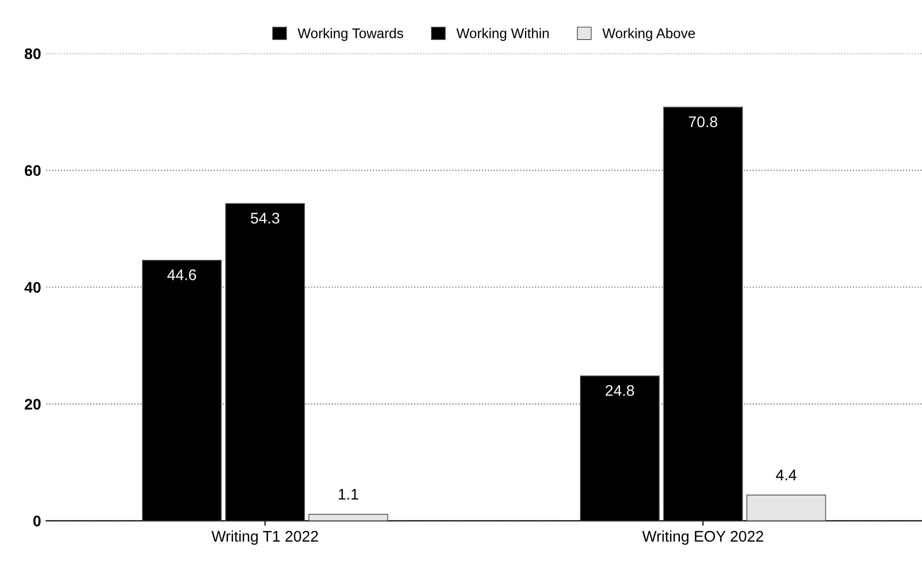 The image size is (922, 563). What do you see at coordinates (786, 475) in the screenshot?
I see `data-label: 4.4` at bounding box center [786, 475].